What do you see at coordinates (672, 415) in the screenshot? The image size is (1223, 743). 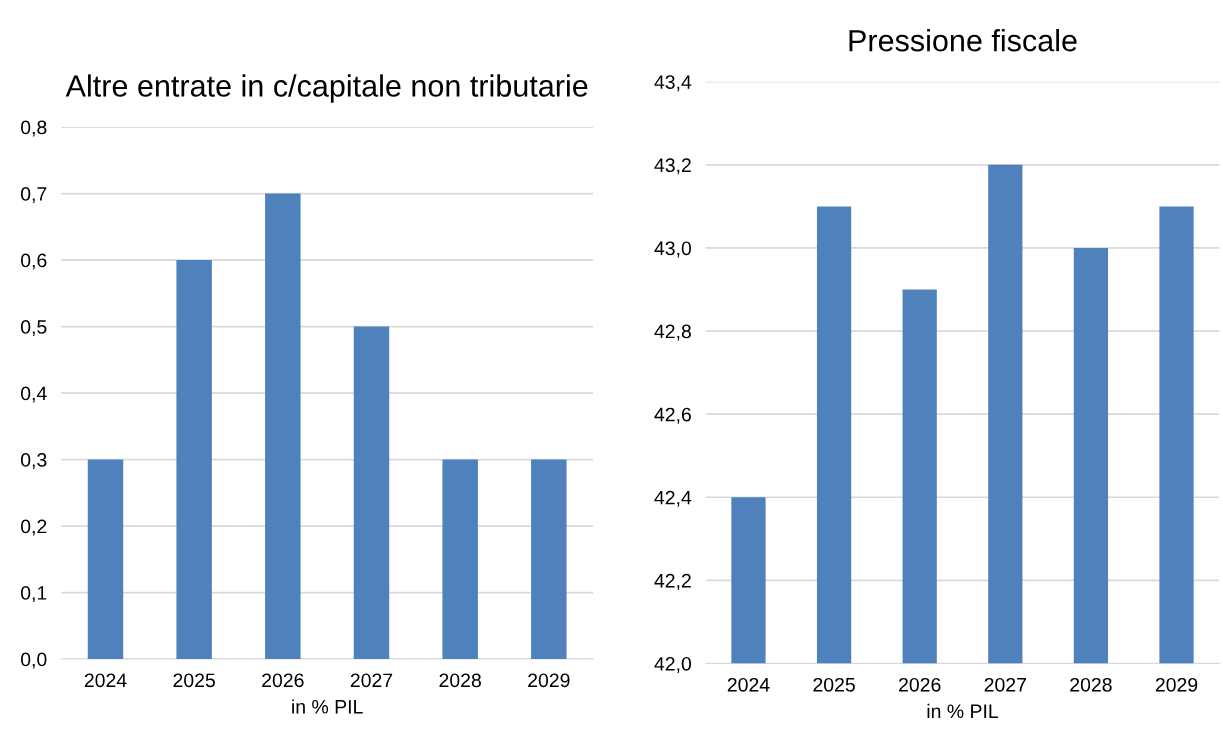 I see `y-tick-label: 42,6` at bounding box center [672, 415].